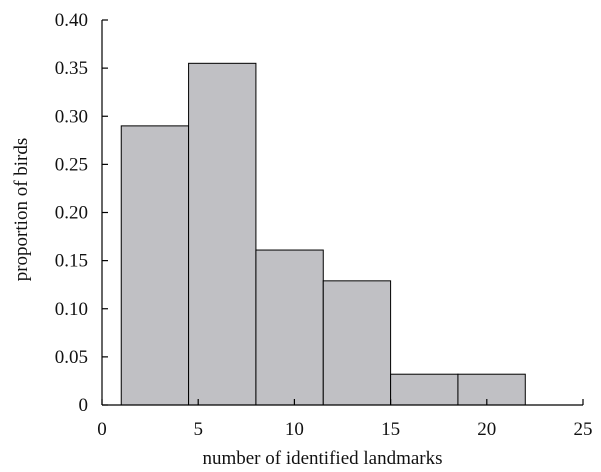  What do you see at coordinates (198, 429) in the screenshot?
I see `x-tick-label: 5` at bounding box center [198, 429].